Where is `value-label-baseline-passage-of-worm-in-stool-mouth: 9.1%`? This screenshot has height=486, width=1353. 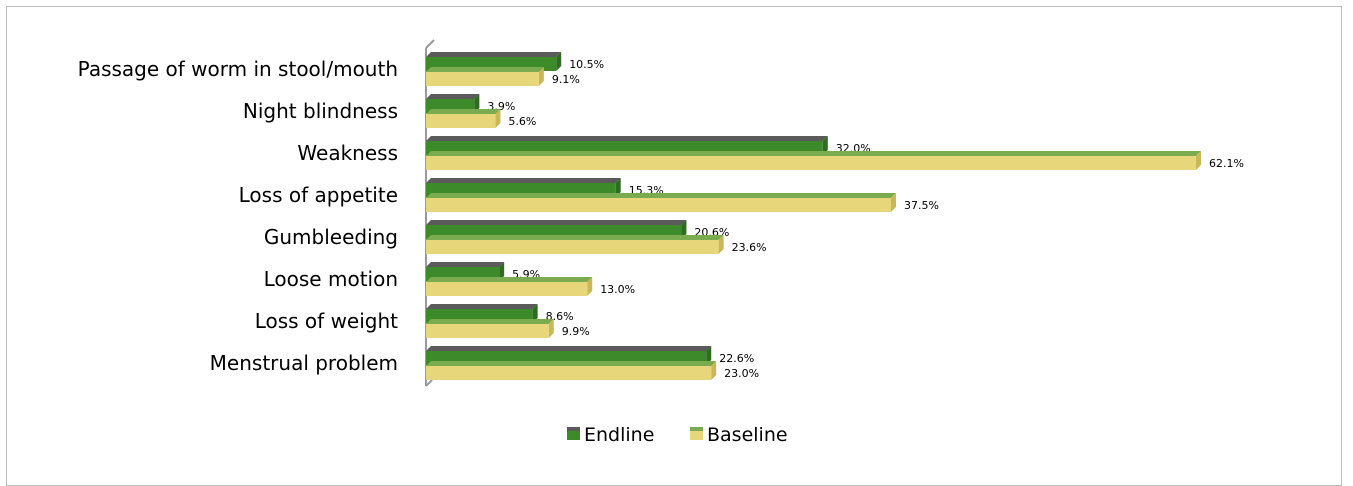 value-label-baseline-passage-of-worm-in-stool-mouth: 9.1% is located at coordinates (566, 79).